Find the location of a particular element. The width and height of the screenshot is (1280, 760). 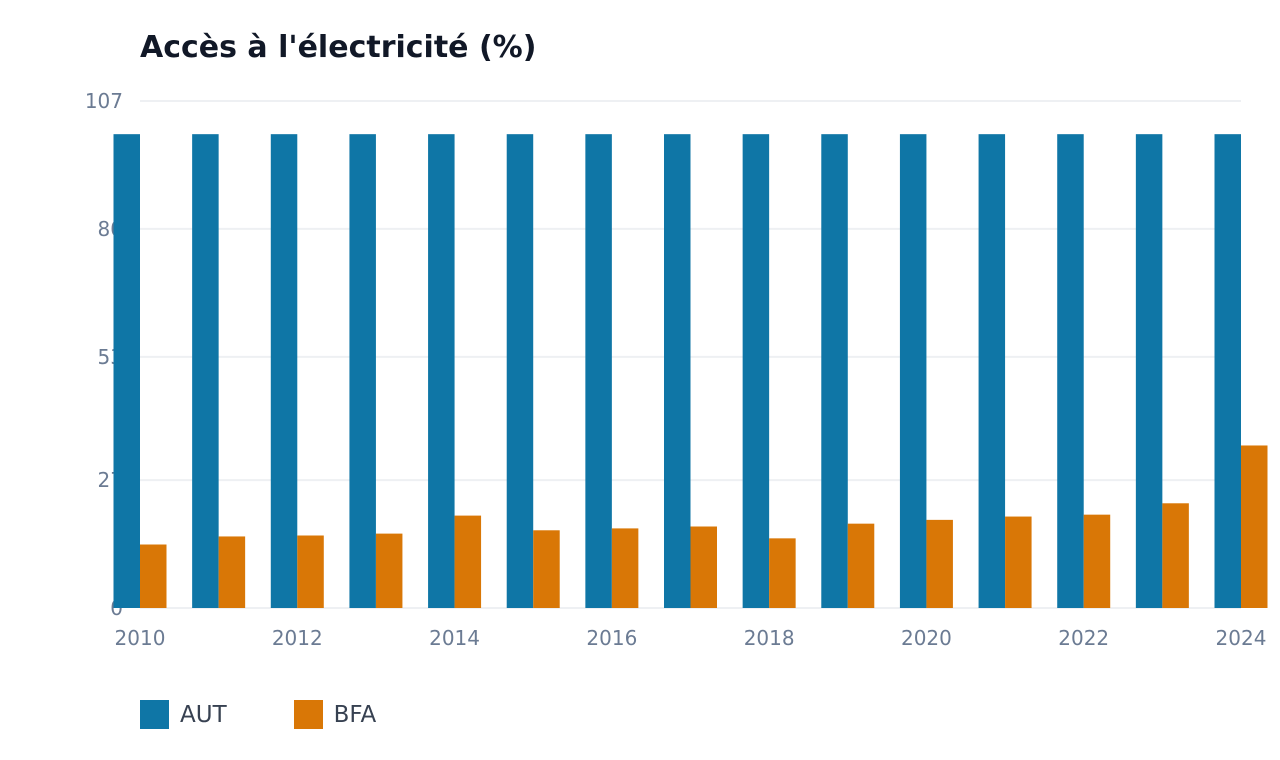

legend-swatch-bfa is located at coordinates (308, 714).